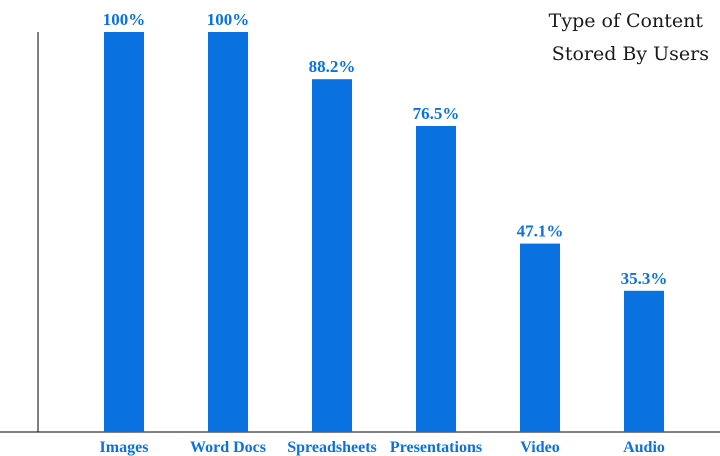  What do you see at coordinates (124, 232) in the screenshot?
I see `bar-images` at bounding box center [124, 232].